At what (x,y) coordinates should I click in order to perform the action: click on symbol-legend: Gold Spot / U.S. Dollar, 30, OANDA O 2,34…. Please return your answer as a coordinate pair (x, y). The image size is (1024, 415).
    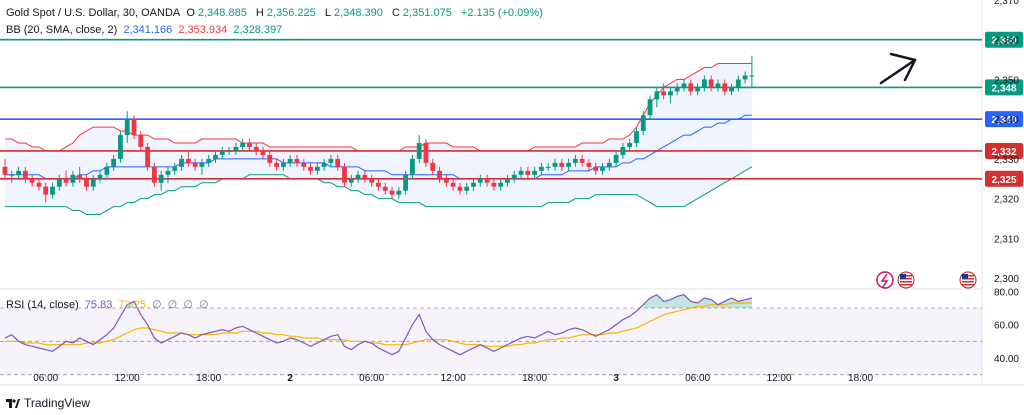
    Looking at the image, I should click on (276, 13).